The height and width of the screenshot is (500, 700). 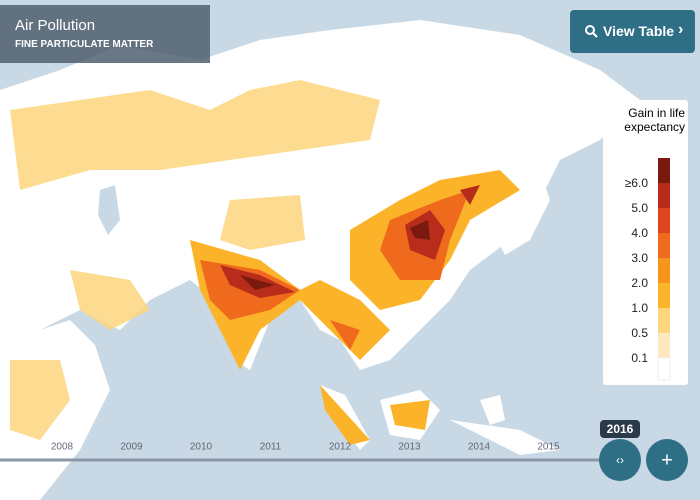 What do you see at coordinates (271, 447) in the screenshot?
I see `timeline-year: 2011` at bounding box center [271, 447].